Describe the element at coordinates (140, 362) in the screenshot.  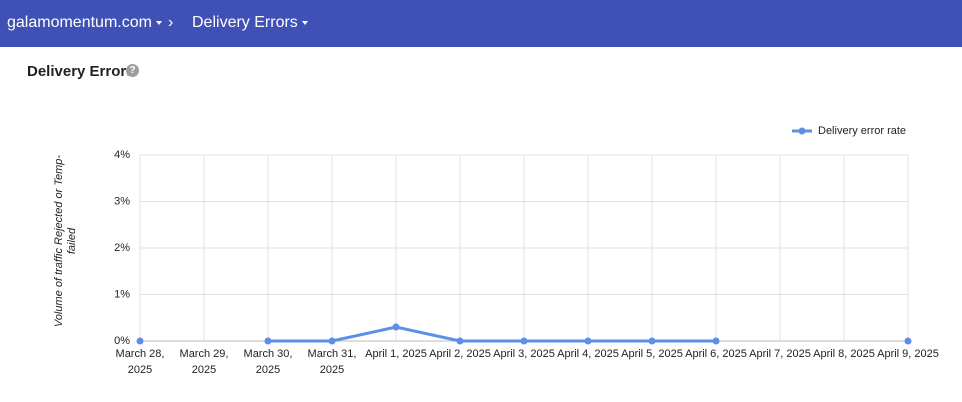
I see `x-tick-label: March 28, 2025` at that location.